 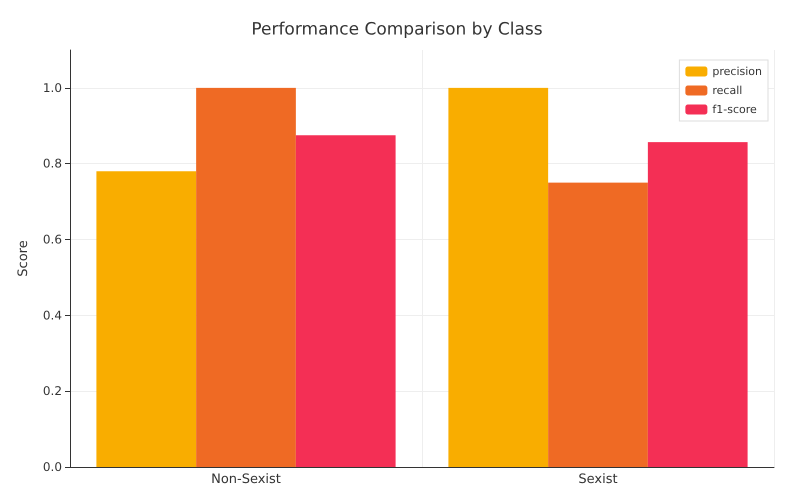 I want to click on x-tick-label: Non-Sexist, so click(x=246, y=479).